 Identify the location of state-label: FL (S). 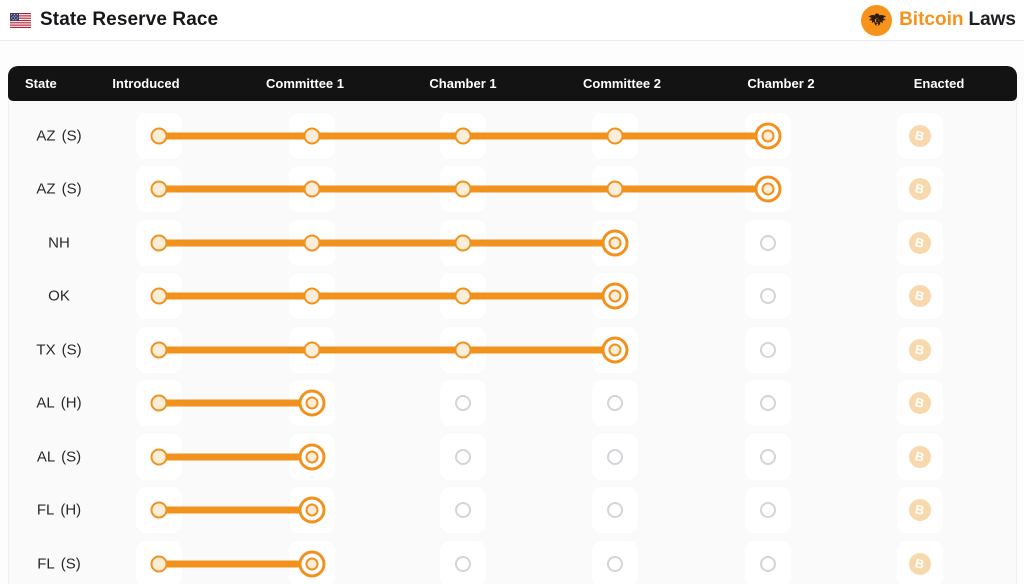
(59, 563).